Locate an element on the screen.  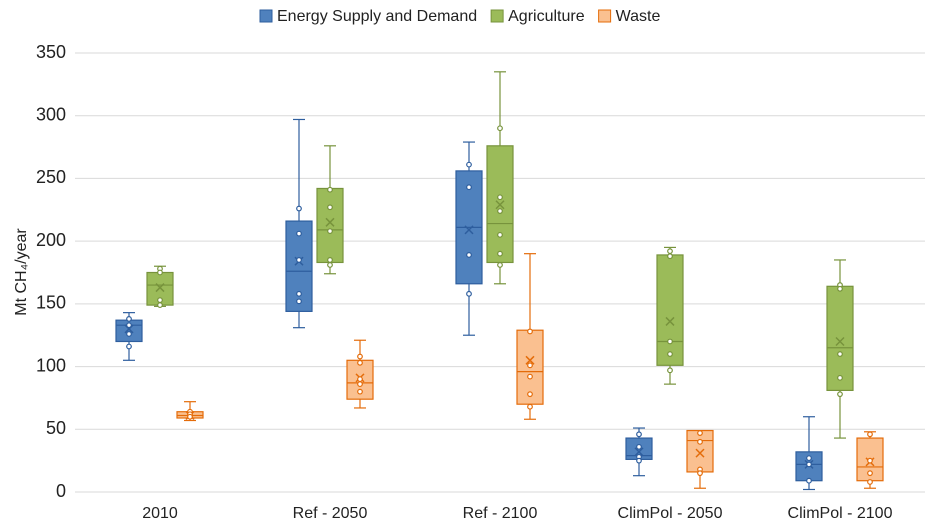
y-tick-label: 0 is located at coordinates (61, 491).